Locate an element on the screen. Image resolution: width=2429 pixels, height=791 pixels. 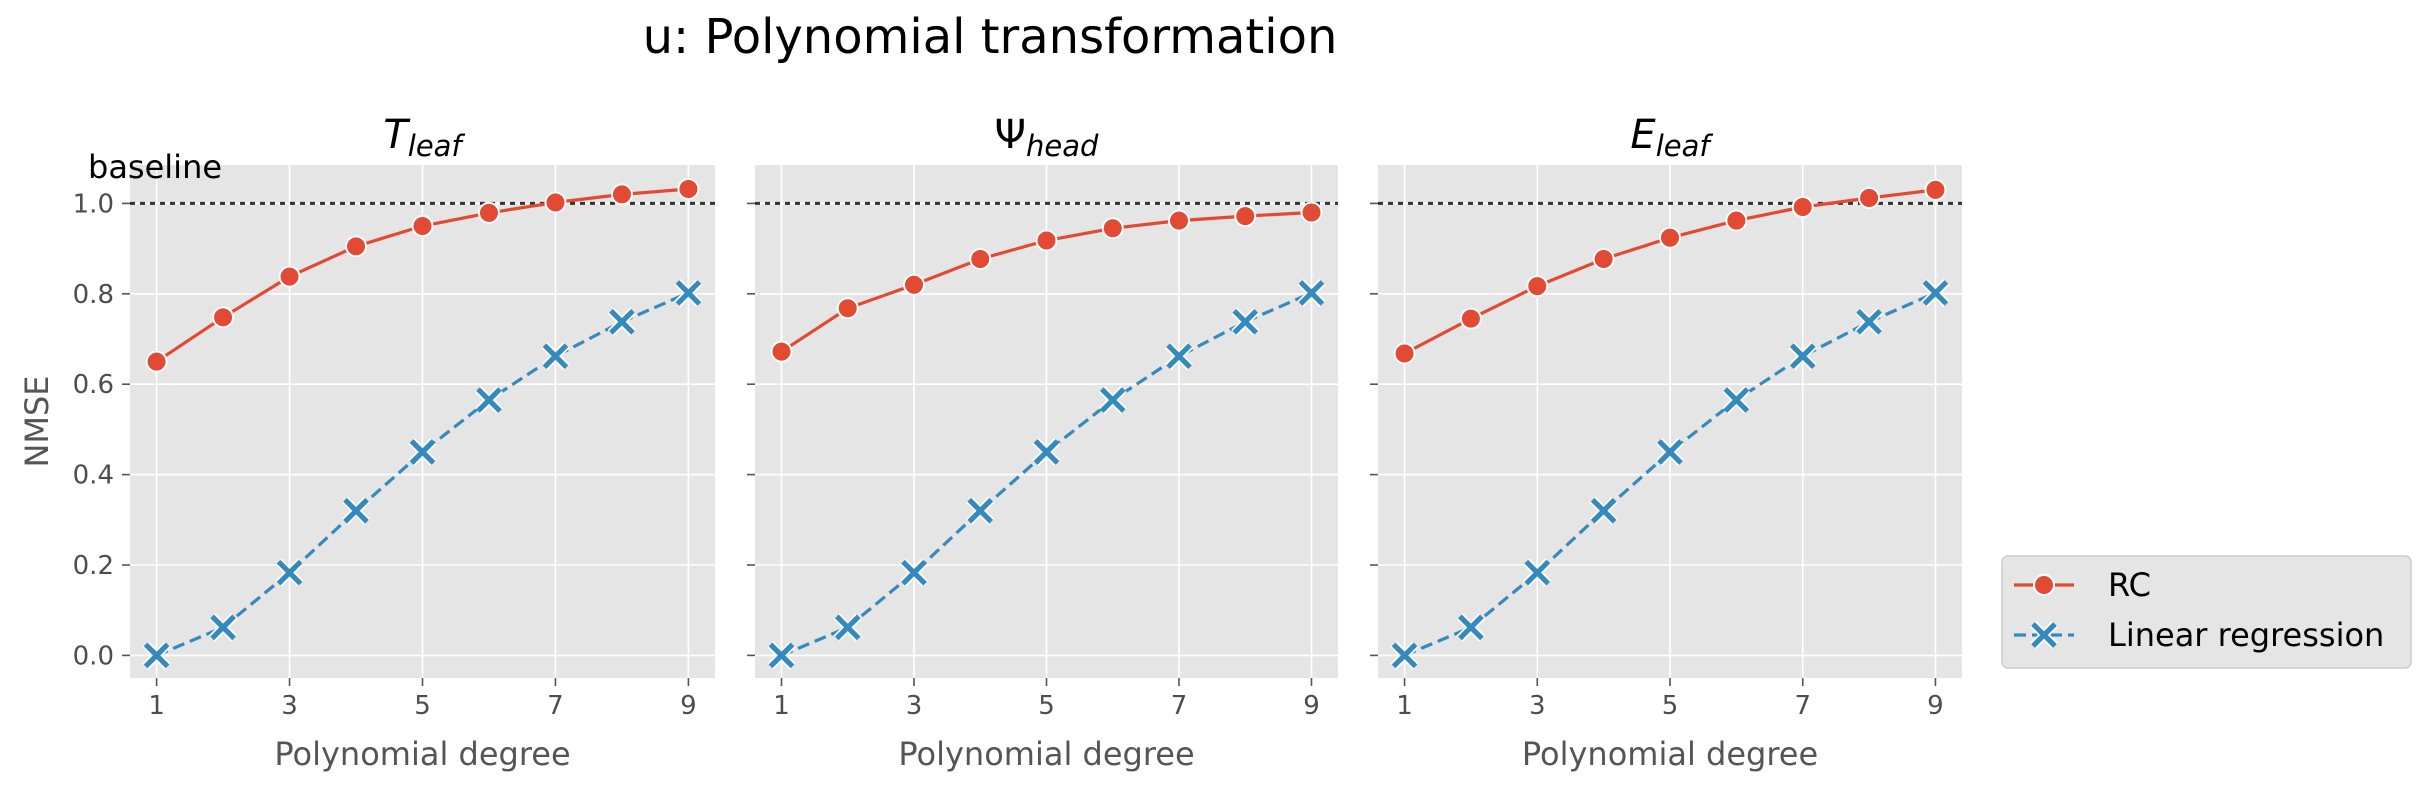
y-tick-label: 0.6 is located at coordinates (93, 385).